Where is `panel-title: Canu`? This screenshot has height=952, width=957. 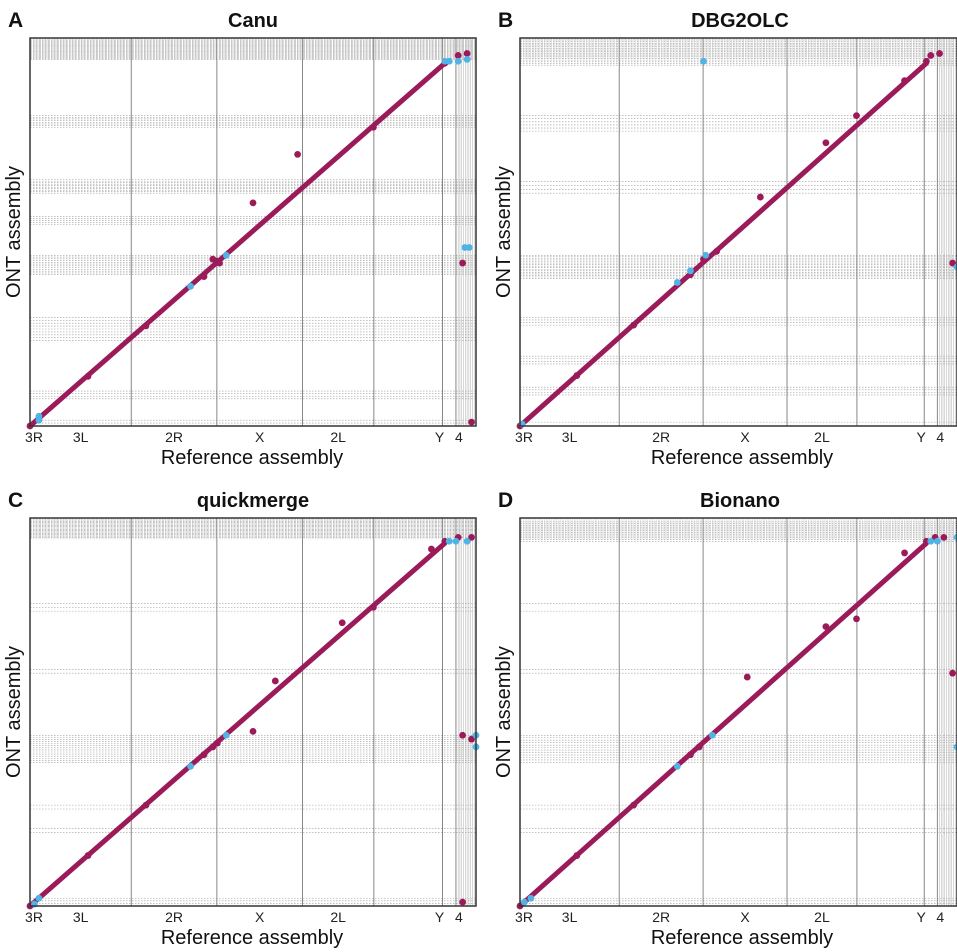 panel-title: Canu is located at coordinates (253, 21).